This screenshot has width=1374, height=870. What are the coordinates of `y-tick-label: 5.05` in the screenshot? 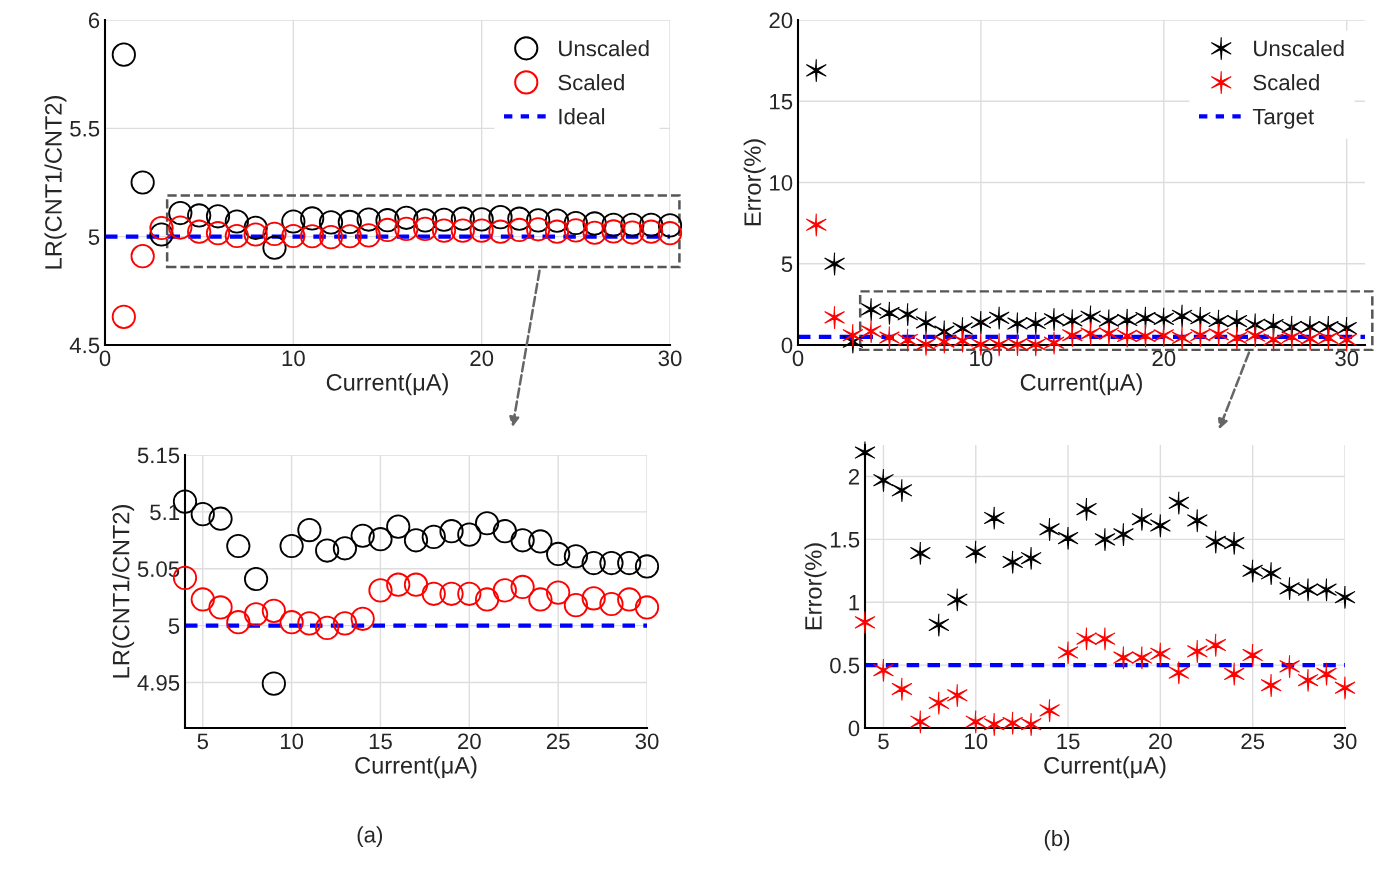 It's located at (158, 569).